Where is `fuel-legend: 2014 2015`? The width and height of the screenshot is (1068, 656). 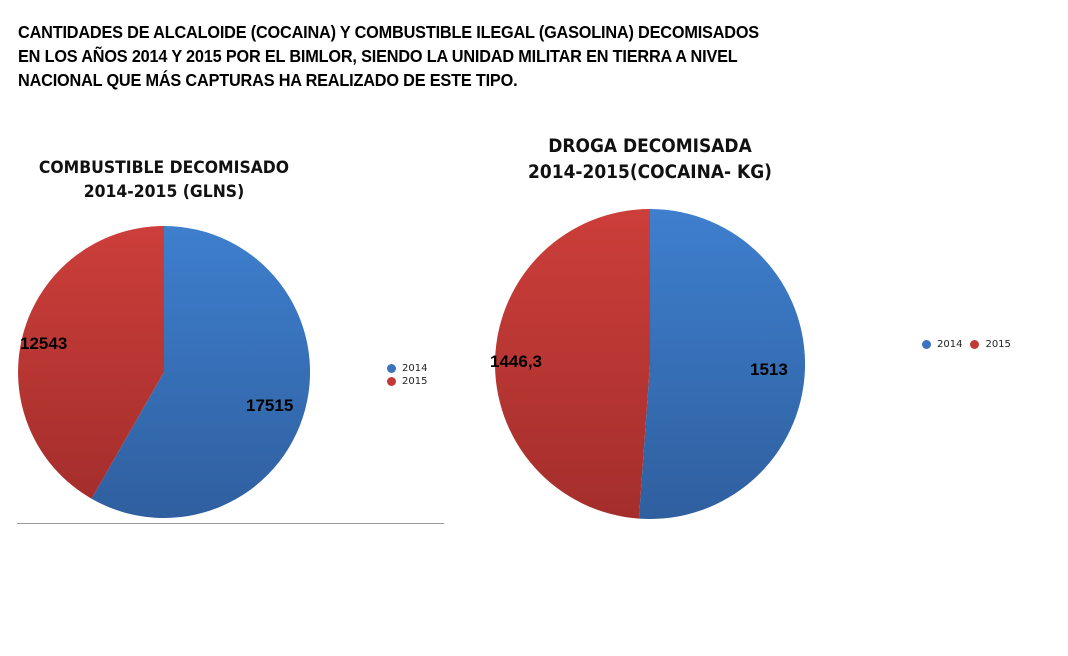
fuel-legend: 2014 2015 is located at coordinates (407, 375).